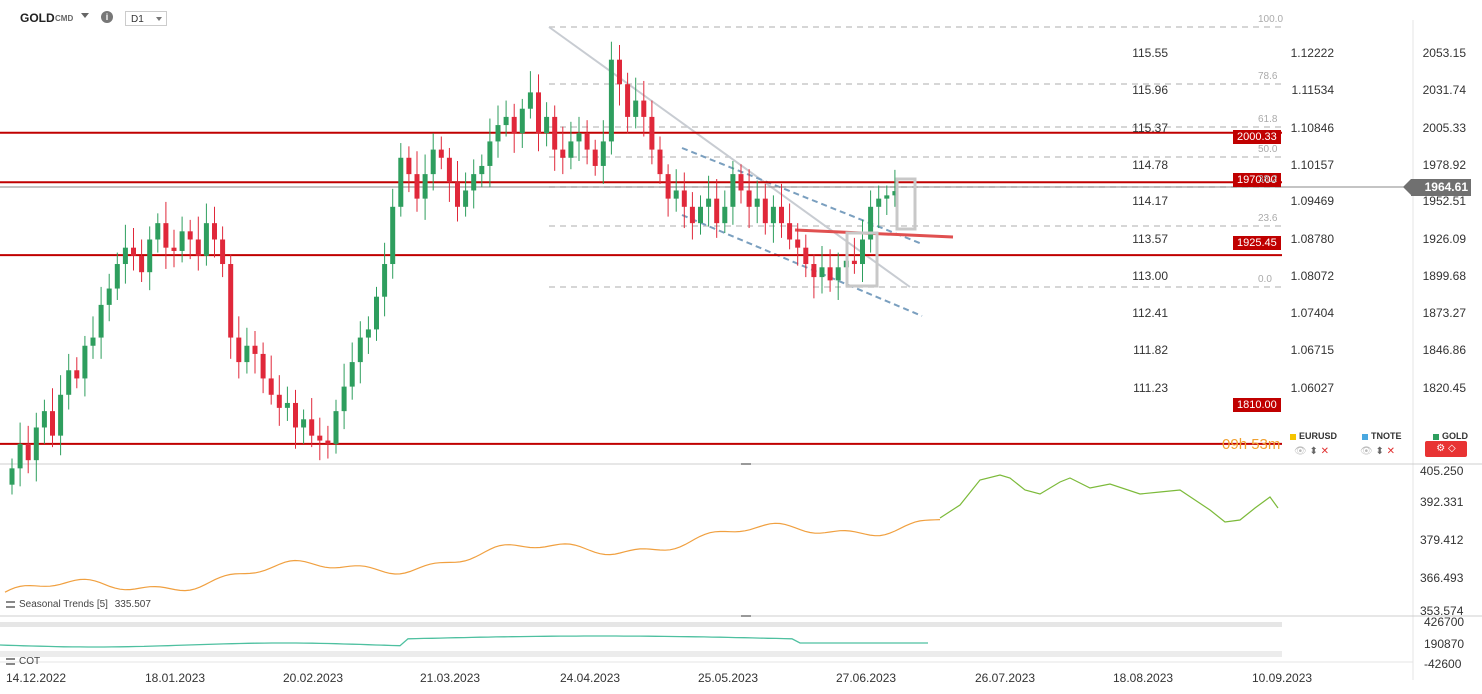 The width and height of the screenshot is (1482, 694). I want to click on price-tick-label: 115.55, so click(1150, 53).